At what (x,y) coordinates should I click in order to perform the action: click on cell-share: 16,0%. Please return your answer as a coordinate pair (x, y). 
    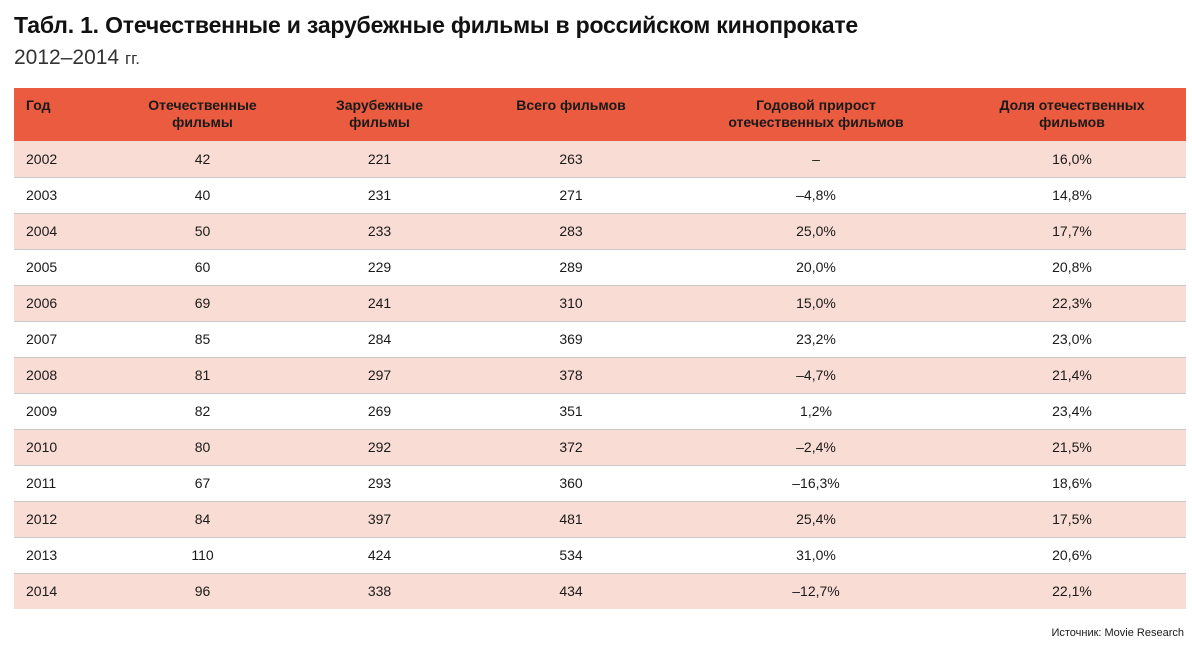
    Looking at the image, I should click on (1072, 159).